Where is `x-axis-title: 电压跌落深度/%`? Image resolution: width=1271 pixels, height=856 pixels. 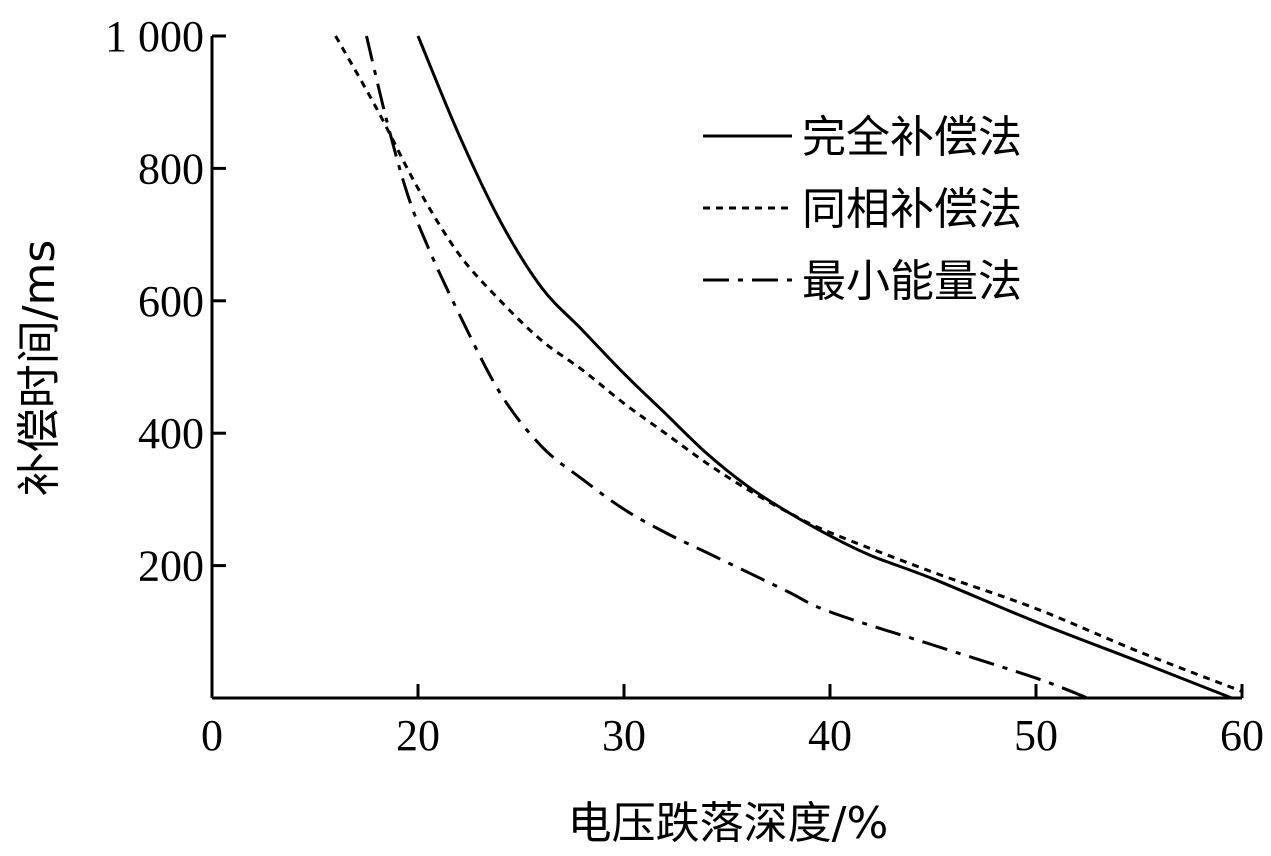 x-axis-title: 电压跌落深度/% is located at coordinates (728, 823).